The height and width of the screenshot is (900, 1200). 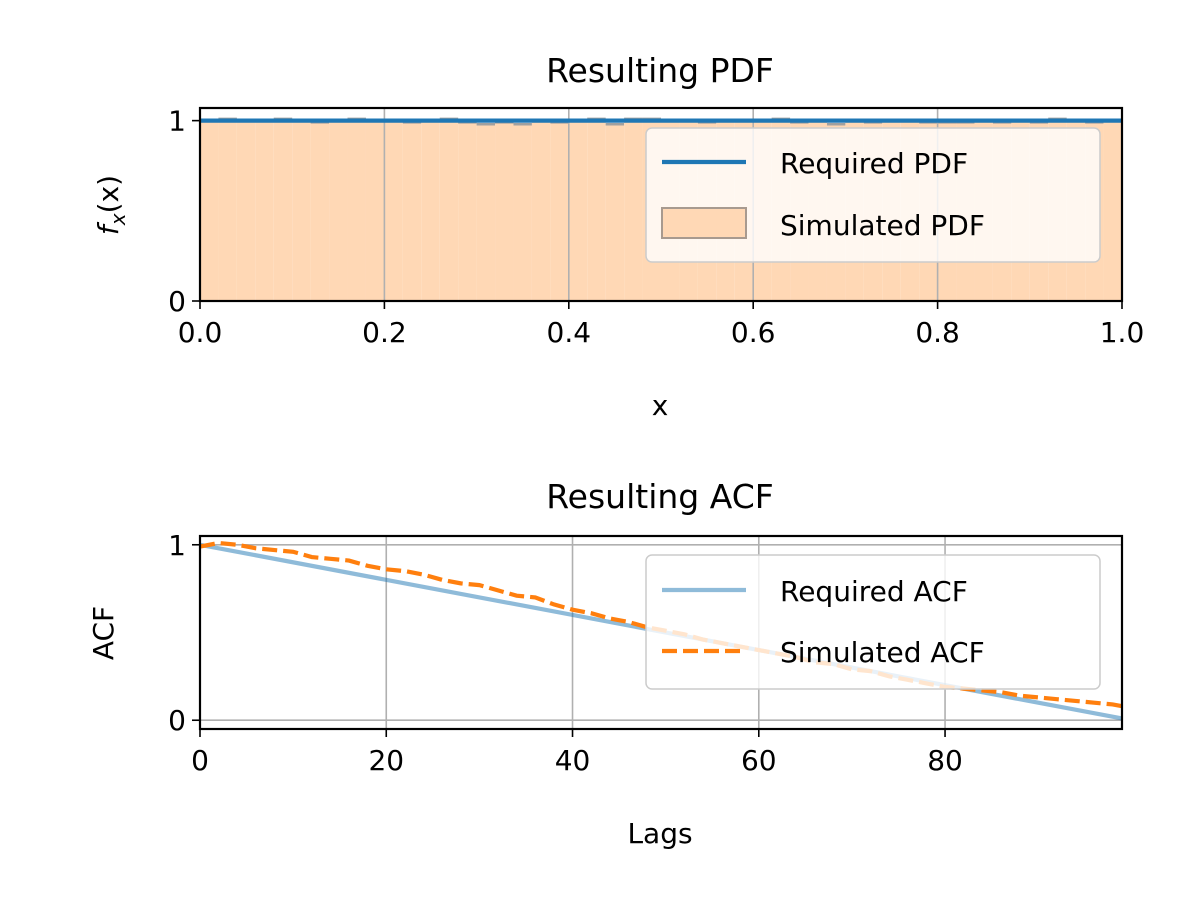 What do you see at coordinates (660, 496) in the screenshot?
I see `acf-chart-title: Resulting ACF` at bounding box center [660, 496].